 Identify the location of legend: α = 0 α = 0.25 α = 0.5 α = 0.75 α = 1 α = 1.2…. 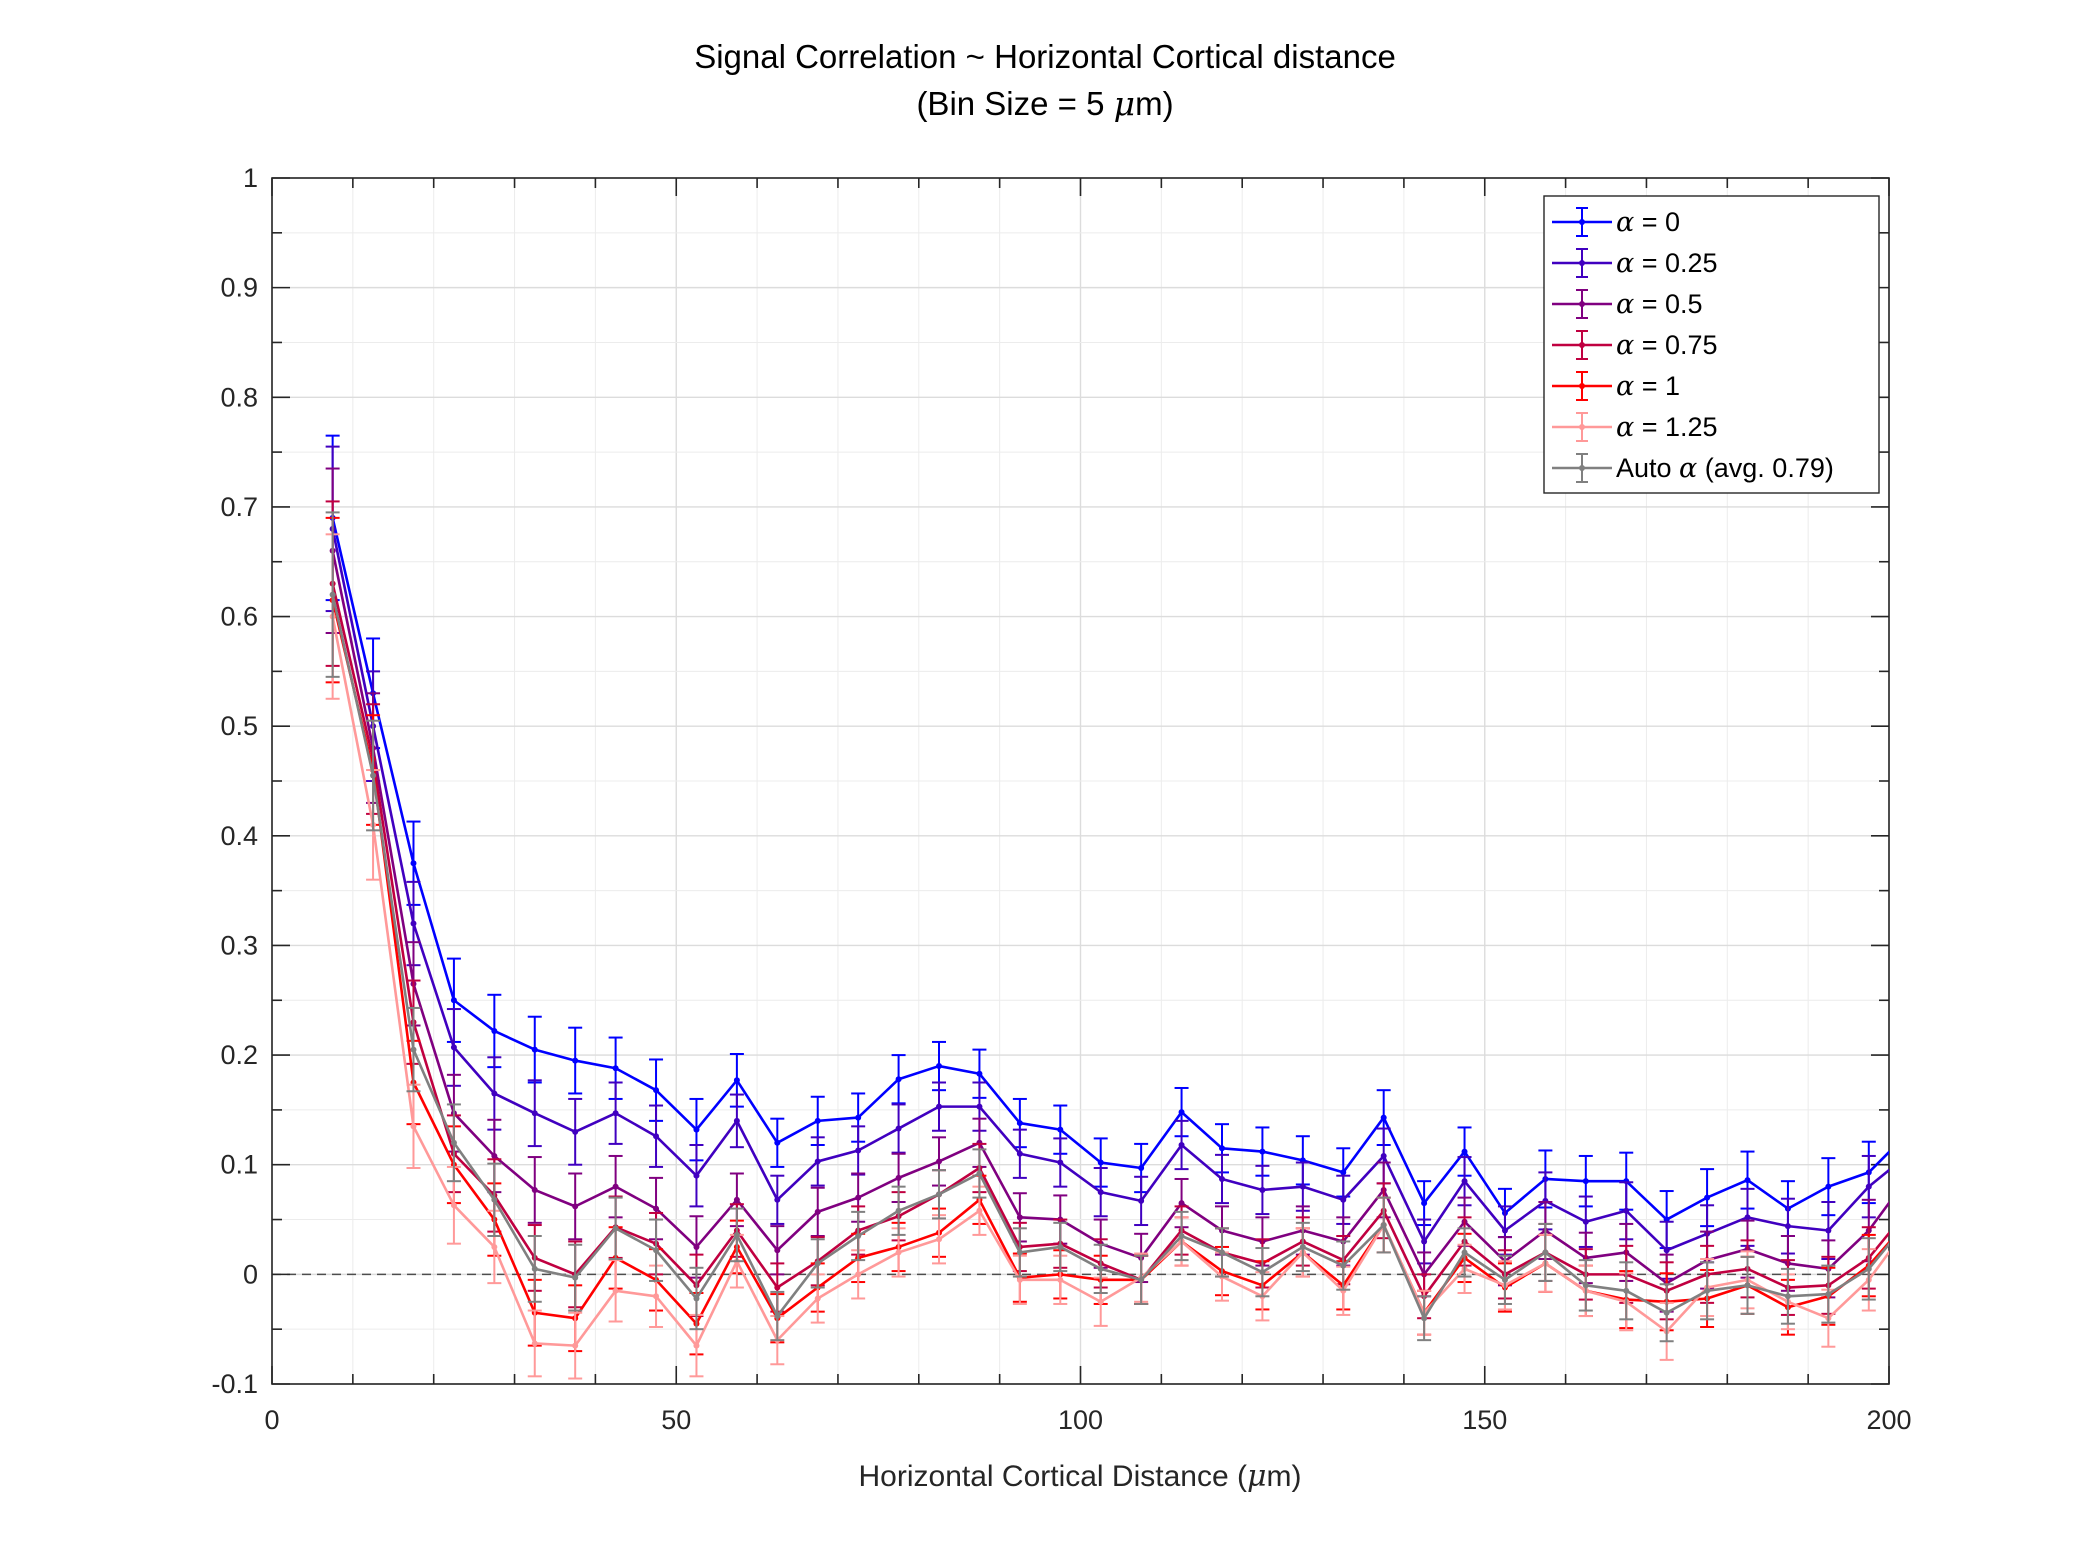
(1711, 344).